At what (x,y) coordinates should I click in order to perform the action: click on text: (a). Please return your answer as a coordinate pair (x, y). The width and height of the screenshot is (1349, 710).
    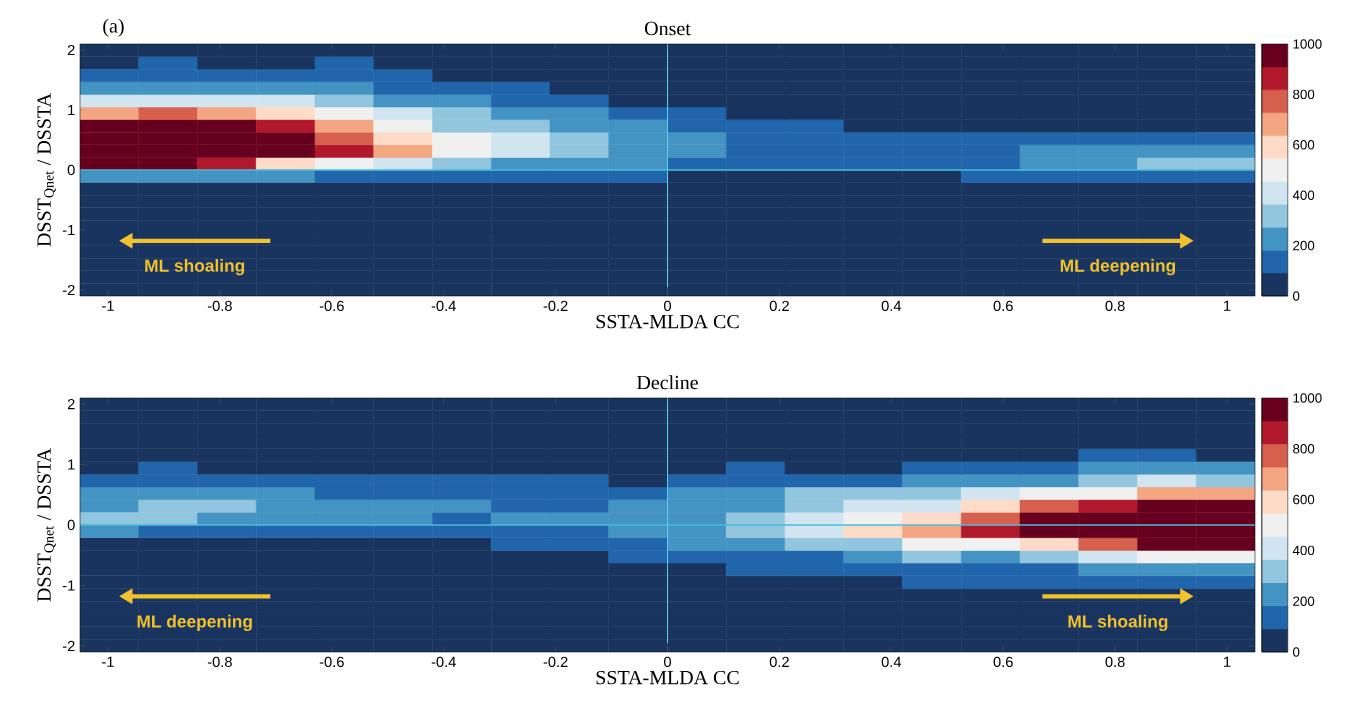
    Looking at the image, I should click on (113, 27).